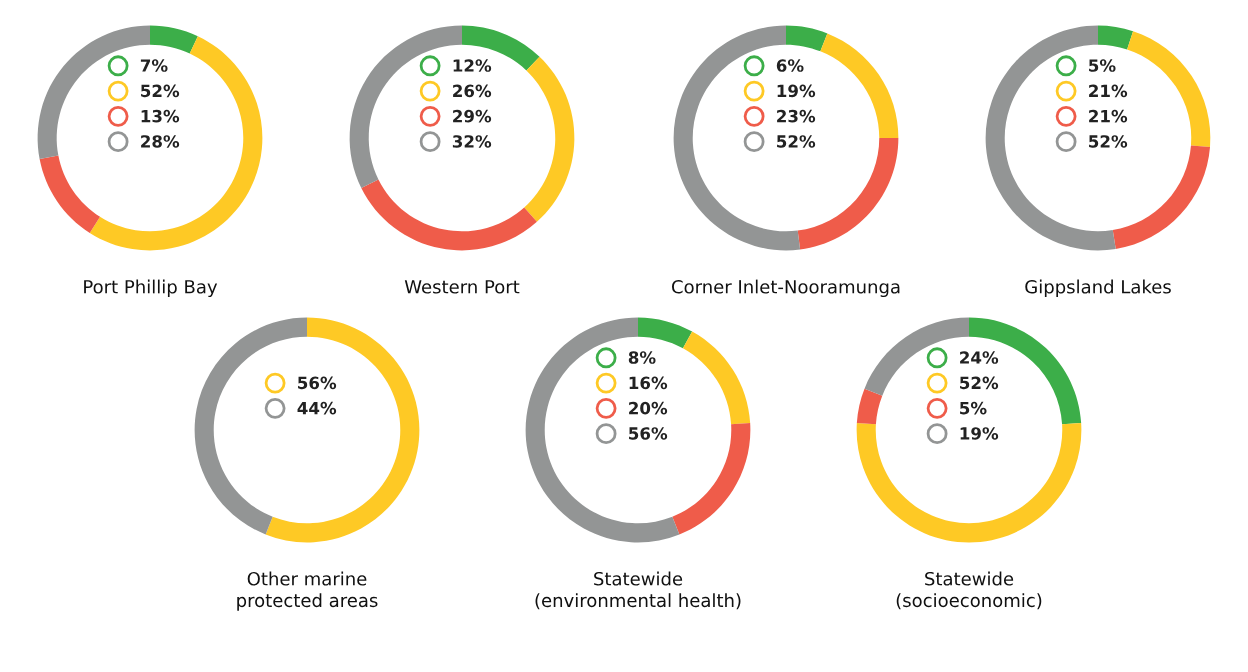 Image resolution: width=1248 pixels, height=672 pixels. I want to click on legend-label: 13%, so click(160, 116).